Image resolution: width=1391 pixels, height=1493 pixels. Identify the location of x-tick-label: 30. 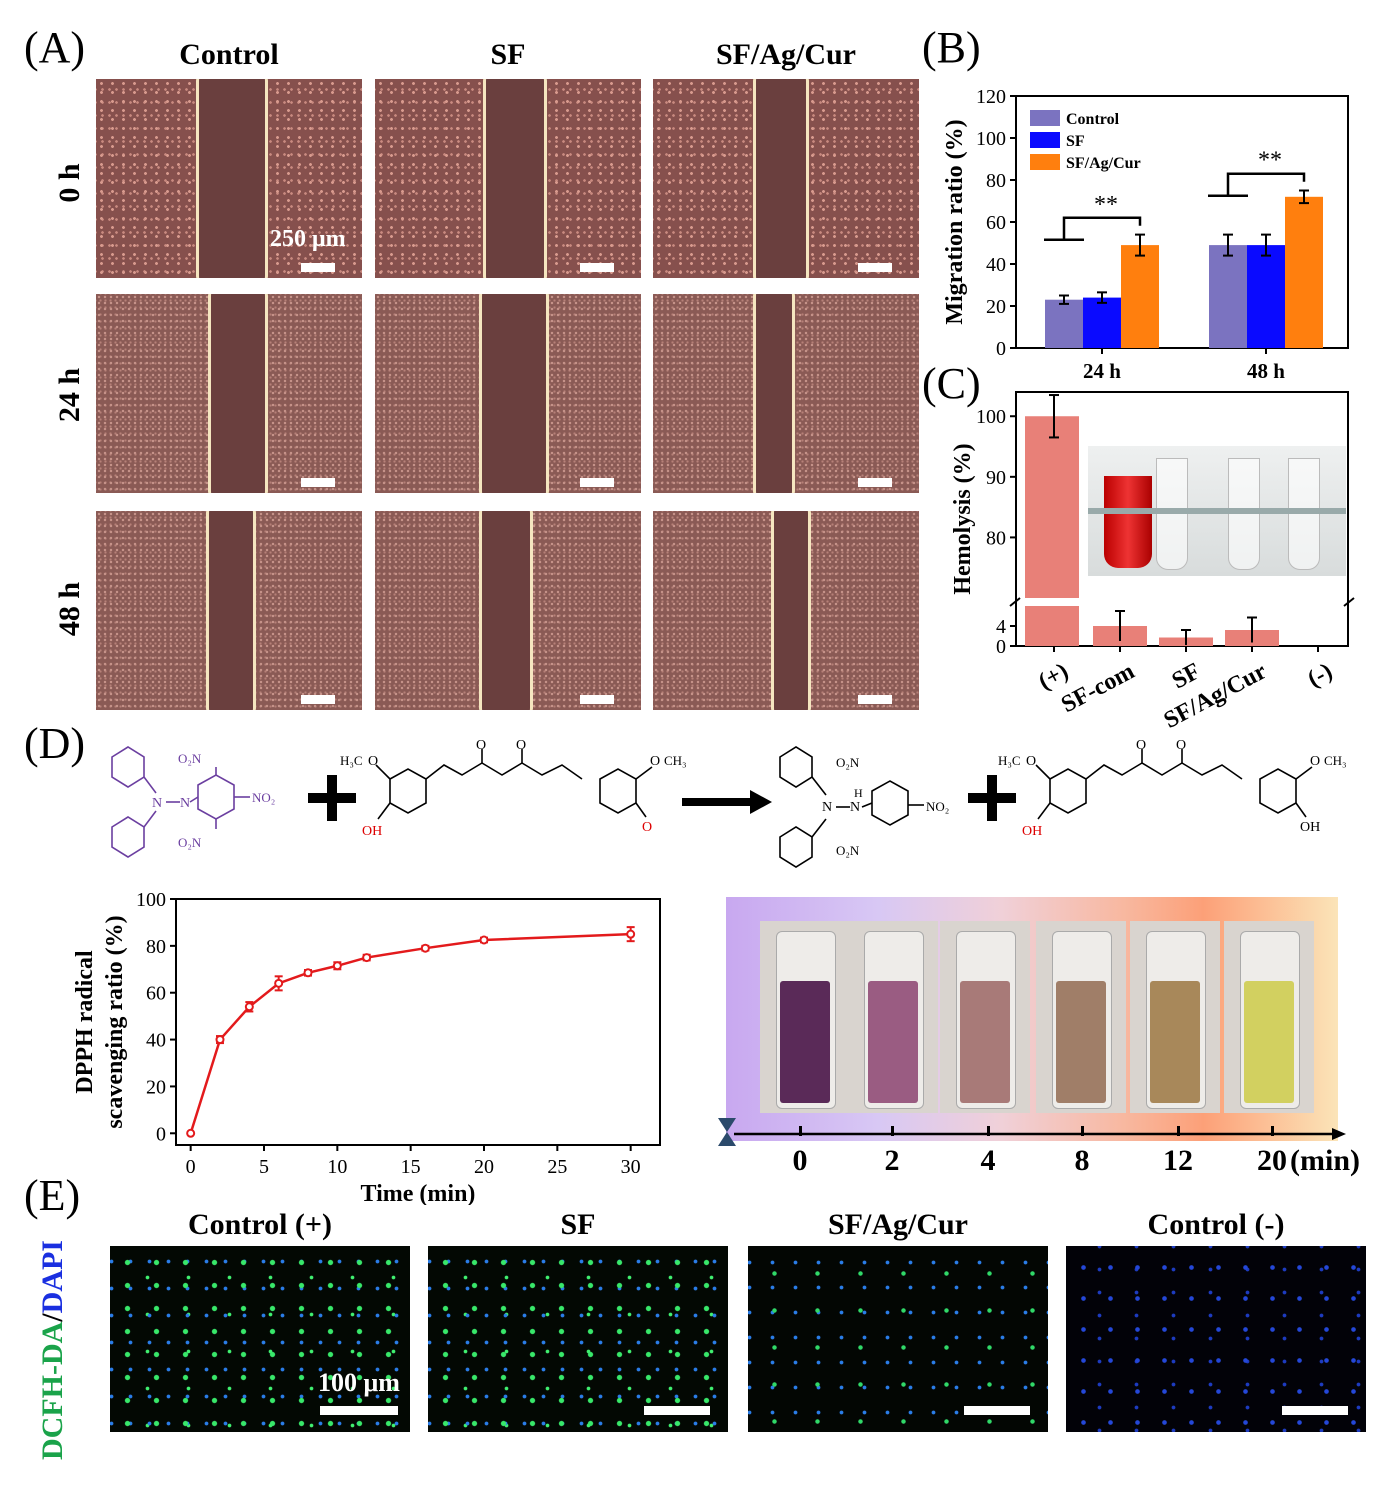
(631, 1167).